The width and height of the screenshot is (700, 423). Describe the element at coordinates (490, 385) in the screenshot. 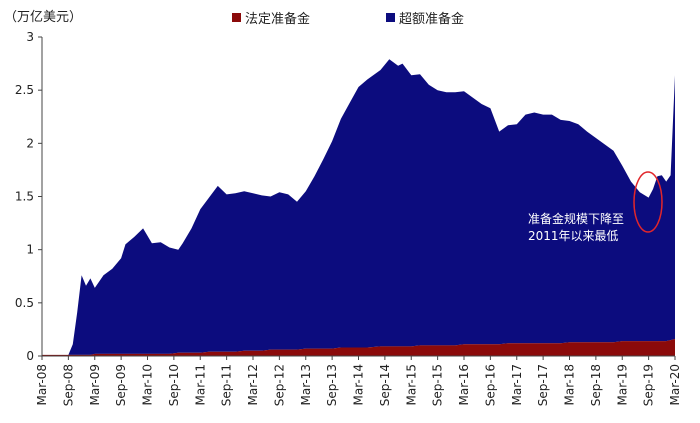

I see `x-tick-label: Sep-16` at that location.